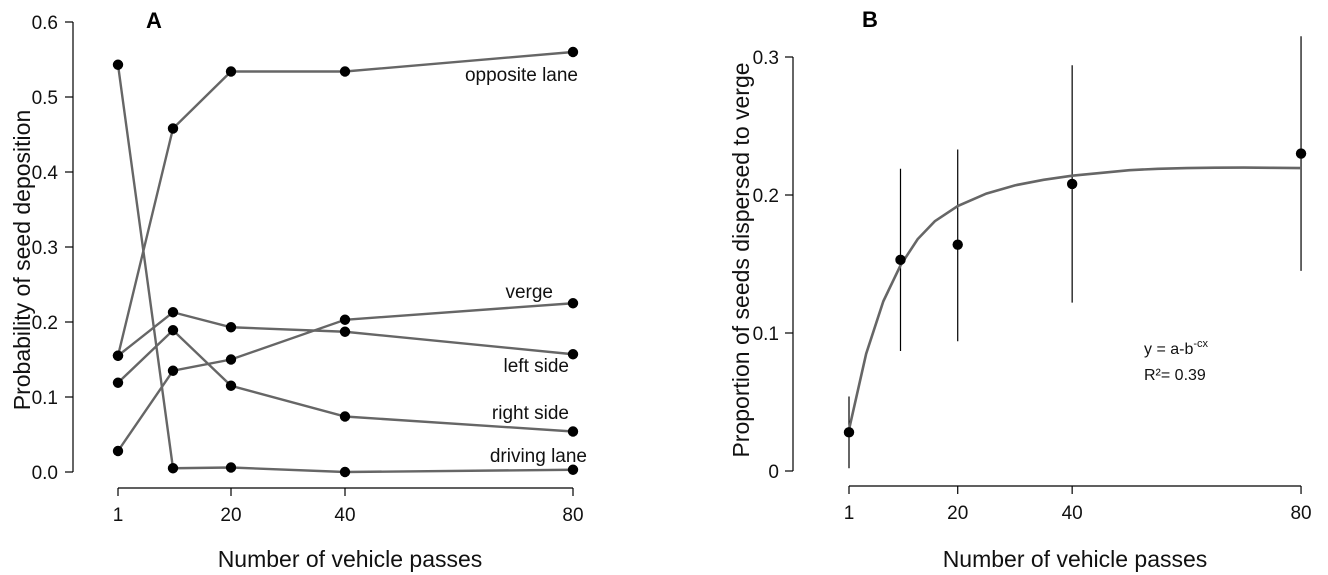 The height and width of the screenshot is (575, 1328). What do you see at coordinates (45, 23) in the screenshot?
I see `y-tick-label: 0.6` at bounding box center [45, 23].